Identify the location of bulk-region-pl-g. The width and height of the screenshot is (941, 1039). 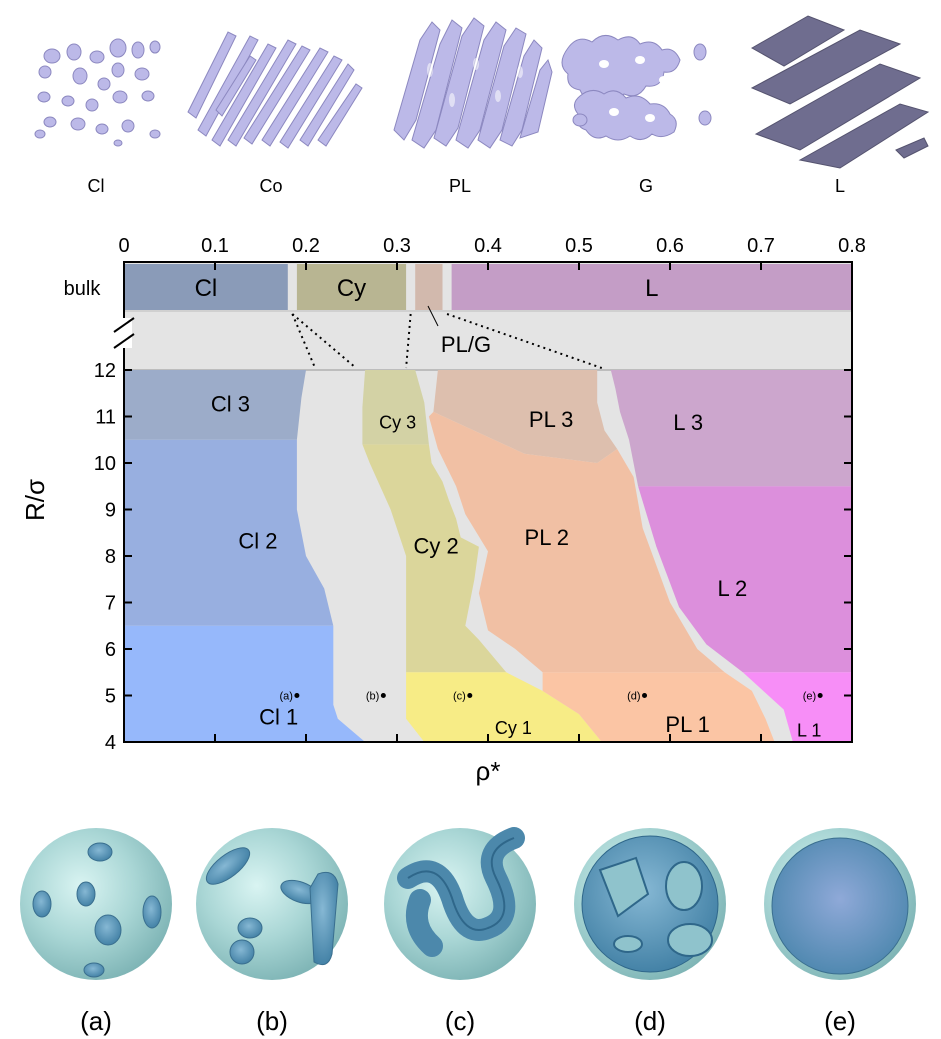
(429, 287).